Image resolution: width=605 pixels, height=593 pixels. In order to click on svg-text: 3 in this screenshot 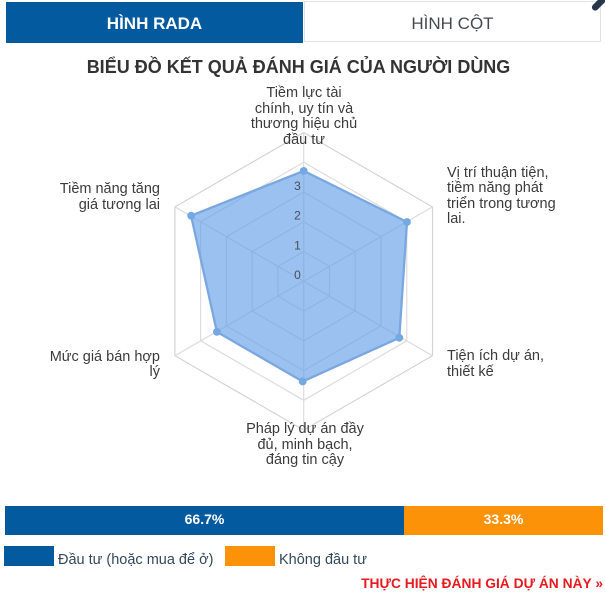, I will do `click(297, 186)`.